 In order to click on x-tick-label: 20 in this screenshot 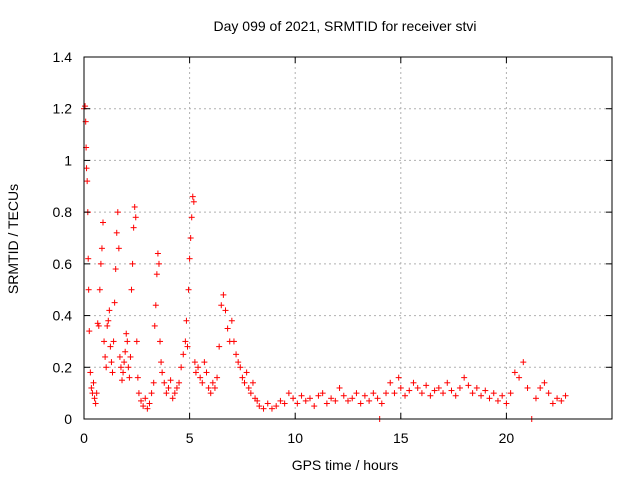, I will do `click(507, 438)`.